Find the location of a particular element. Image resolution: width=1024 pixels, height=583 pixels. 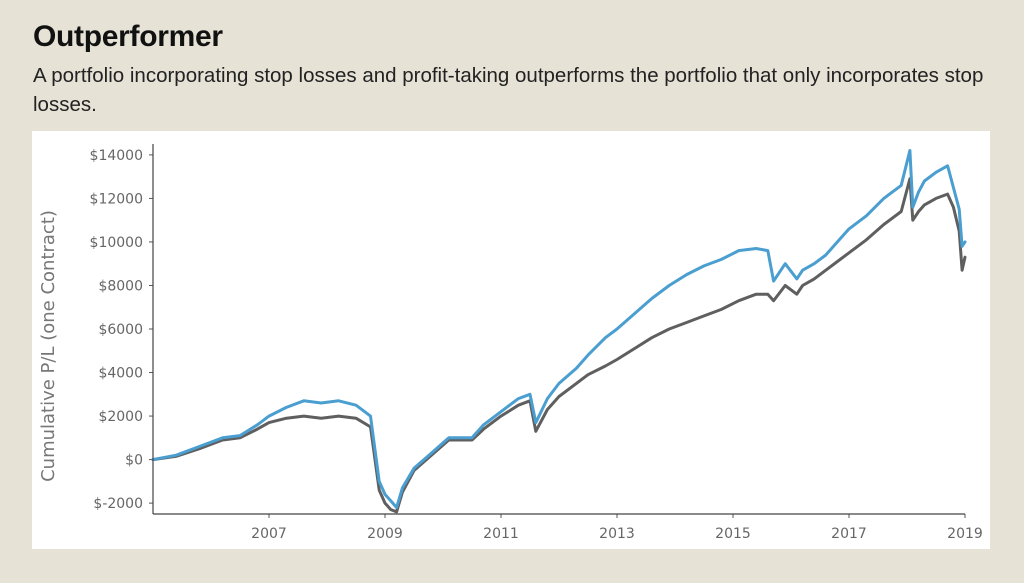

y-axis-label: Cumulative P/L (one Contract) is located at coordinates (48, 346).